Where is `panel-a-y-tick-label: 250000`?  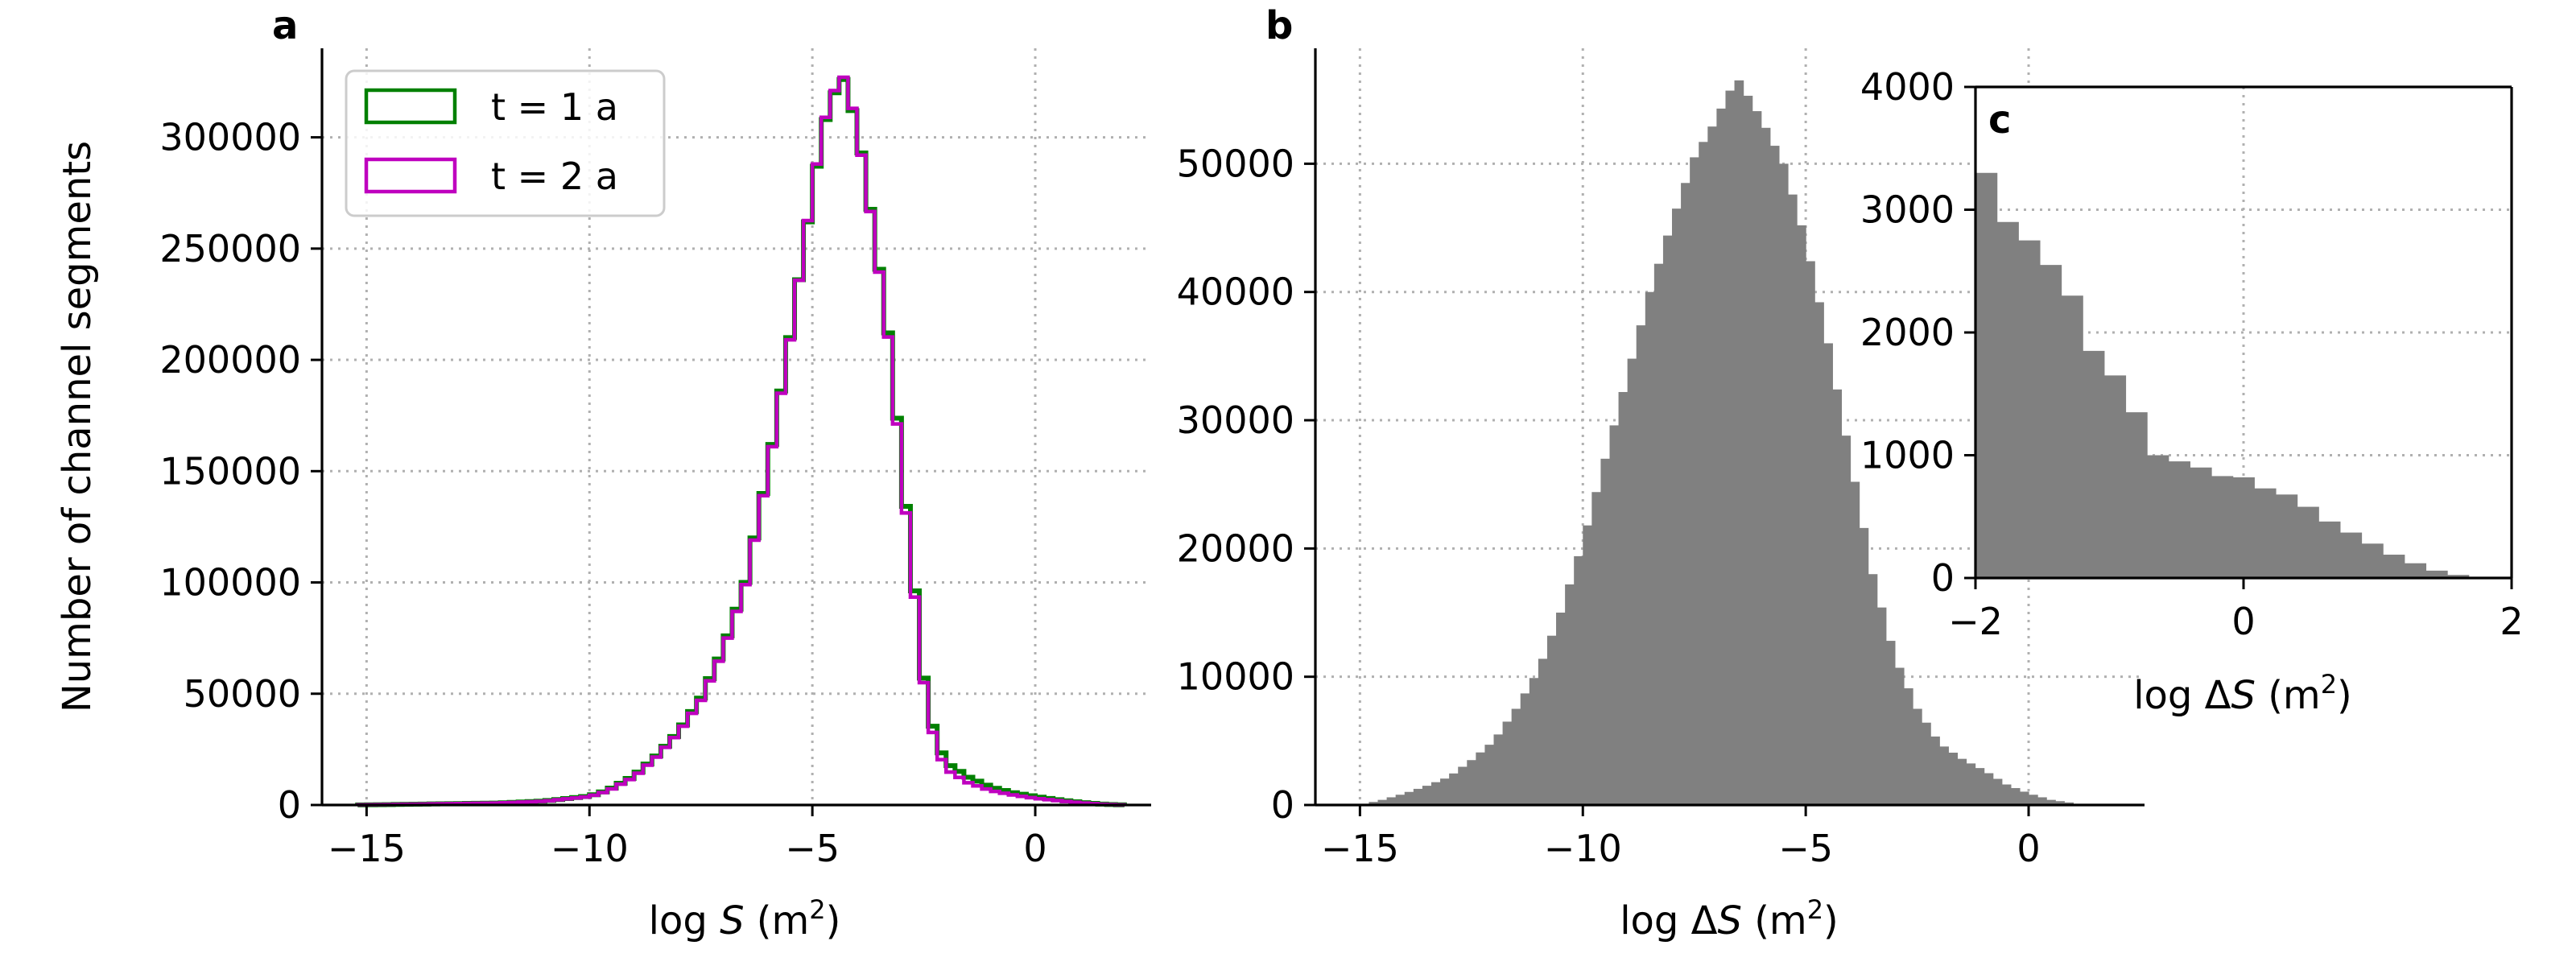
panel-a-y-tick-label: 250000 is located at coordinates (230, 248).